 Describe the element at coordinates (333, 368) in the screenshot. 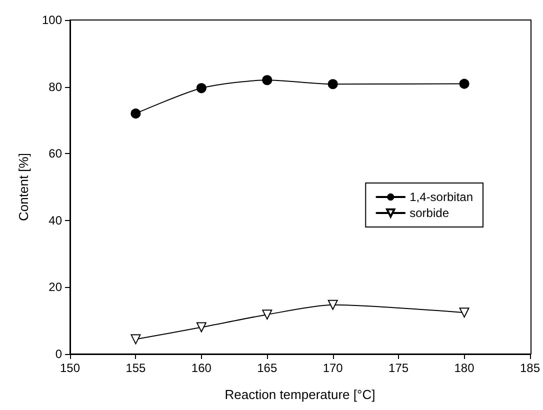

I see `x-tick-label: 170` at that location.